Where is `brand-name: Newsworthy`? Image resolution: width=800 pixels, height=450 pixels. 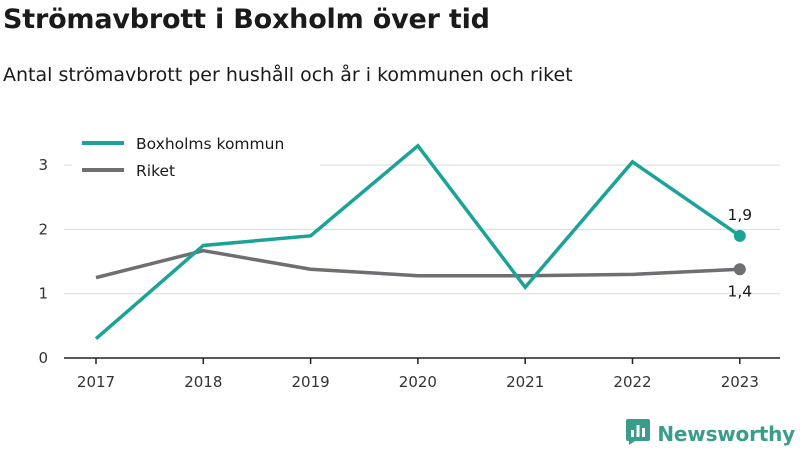 brand-name: Newsworthy is located at coordinates (726, 434).